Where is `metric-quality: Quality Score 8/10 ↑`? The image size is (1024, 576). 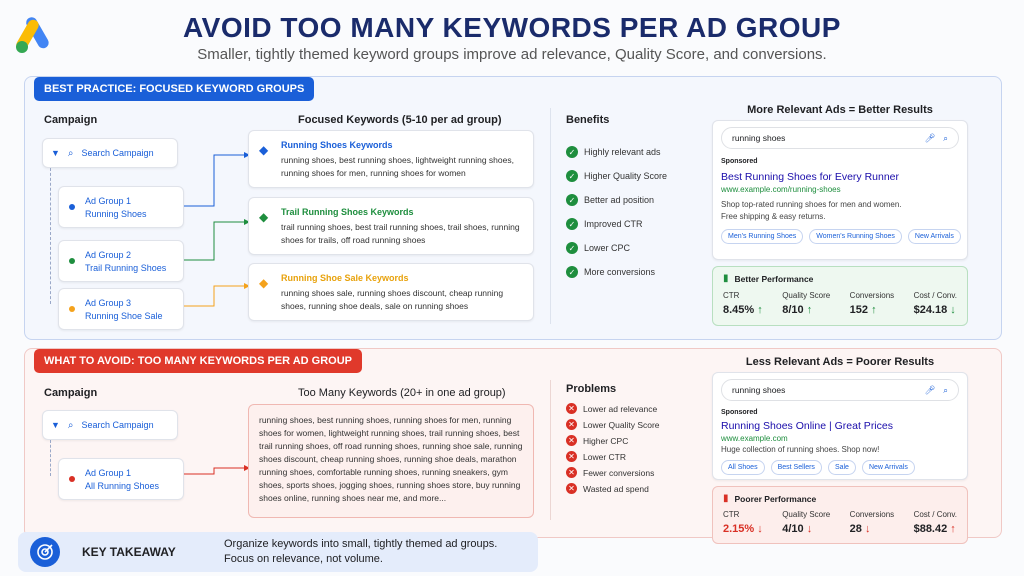
metric-quality: Quality Score 8/10 ↑ is located at coordinates (806, 303).